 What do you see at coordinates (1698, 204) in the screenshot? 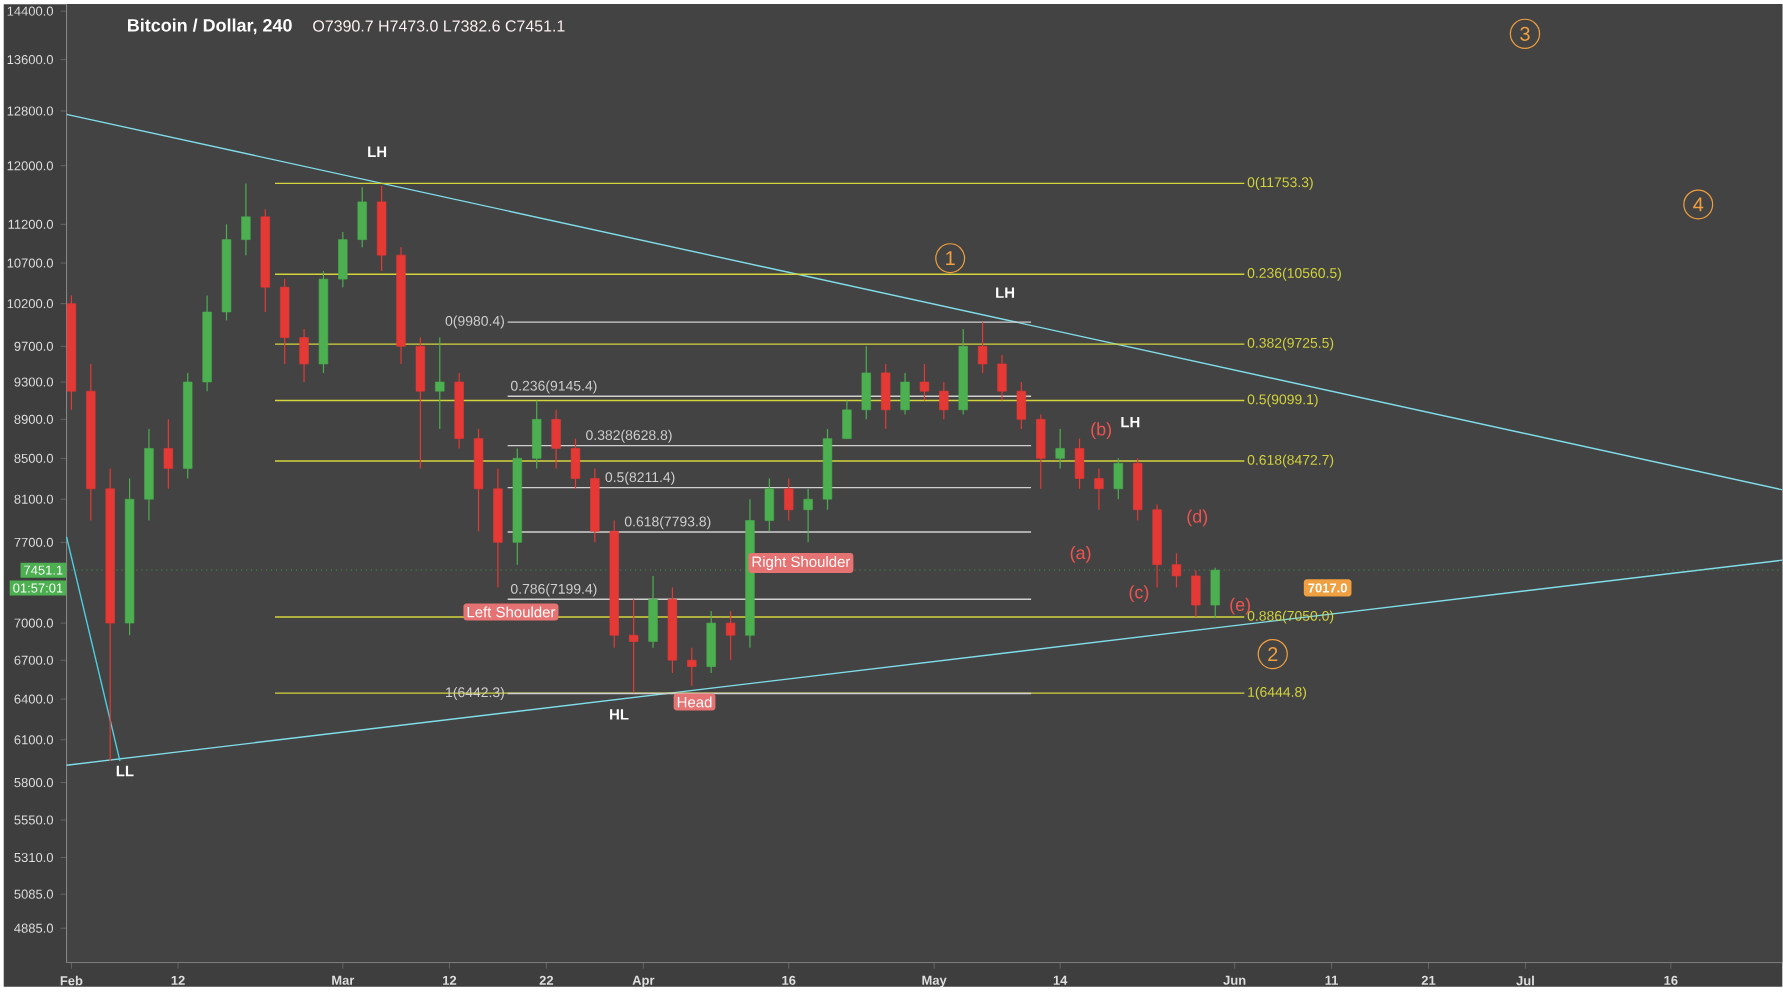
I see `annotation: 4` at bounding box center [1698, 204].